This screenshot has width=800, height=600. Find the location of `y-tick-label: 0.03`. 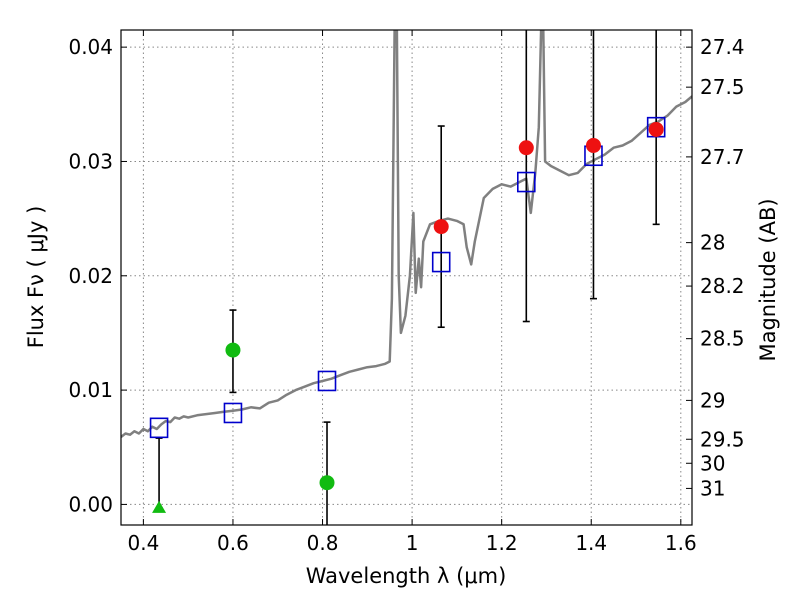

y-tick-label: 0.03 is located at coordinates (90, 161).